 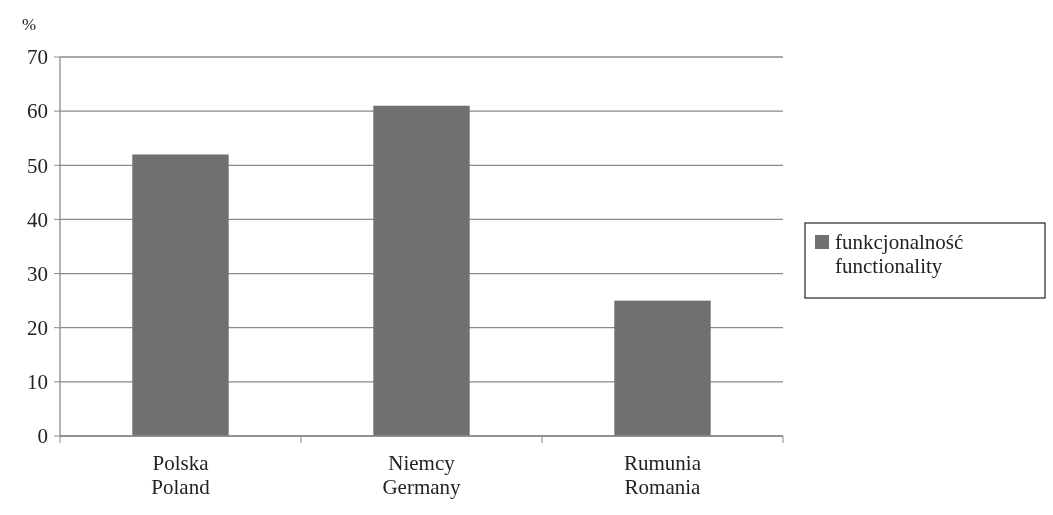 What do you see at coordinates (899, 254) in the screenshot?
I see `legend-label: funkcjonalność functionality` at bounding box center [899, 254].